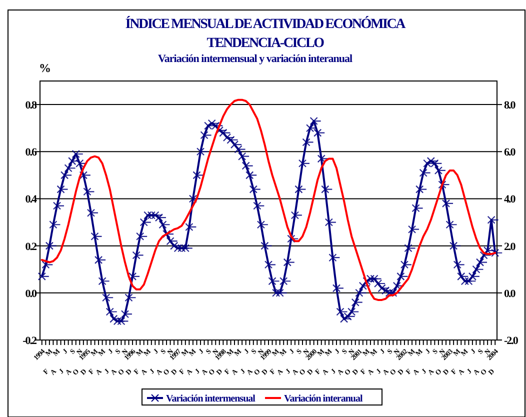 The width and height of the screenshot is (526, 417). Describe the element at coordinates (511, 341) in the screenshot. I see `y2-tick-label: -2.0` at that location.